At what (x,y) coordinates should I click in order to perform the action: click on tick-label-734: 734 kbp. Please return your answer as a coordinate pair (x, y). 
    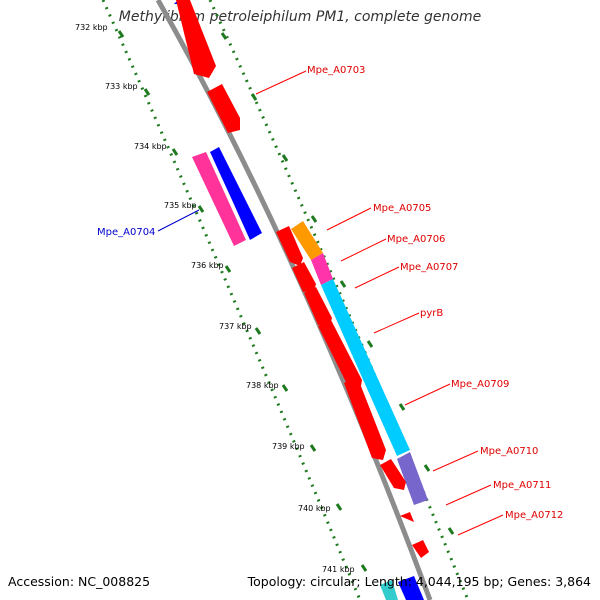
    Looking at the image, I should click on (150, 146).